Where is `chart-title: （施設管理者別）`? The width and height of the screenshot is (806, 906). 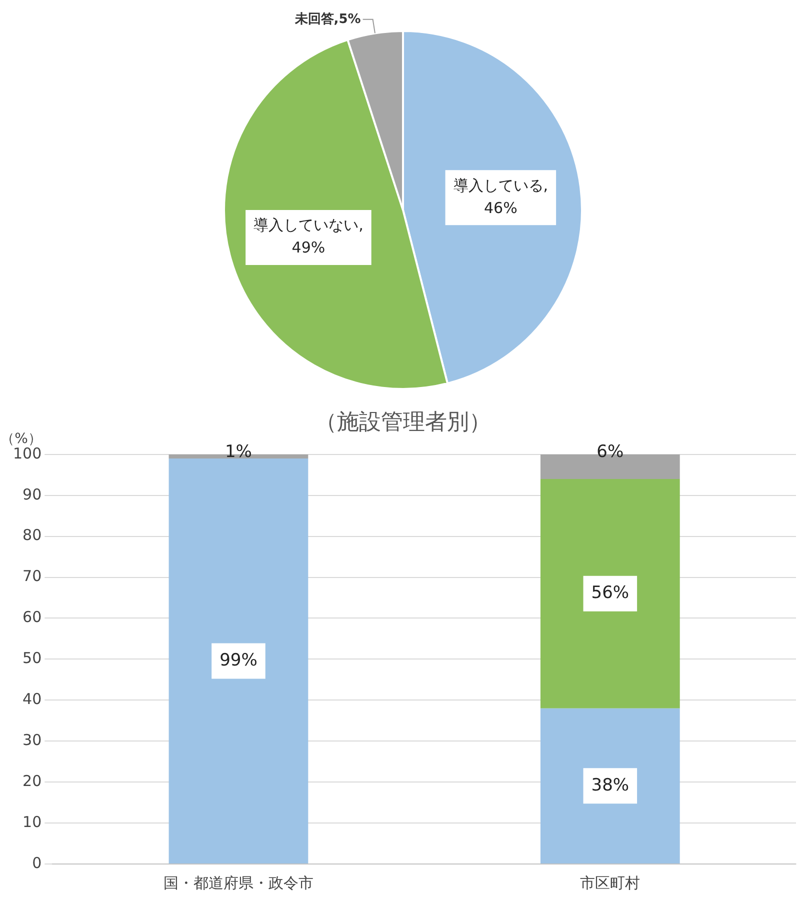 chart-title: （施設管理者別） is located at coordinates (403, 422).